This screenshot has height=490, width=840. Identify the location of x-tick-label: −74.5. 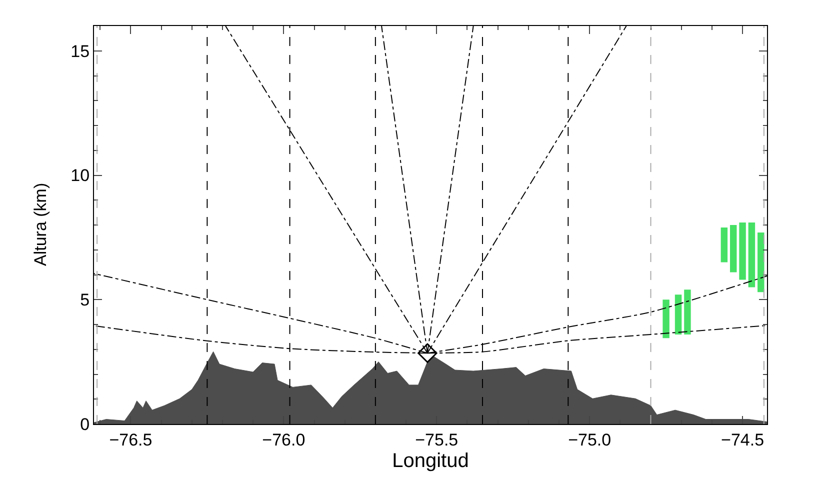
(742, 440).